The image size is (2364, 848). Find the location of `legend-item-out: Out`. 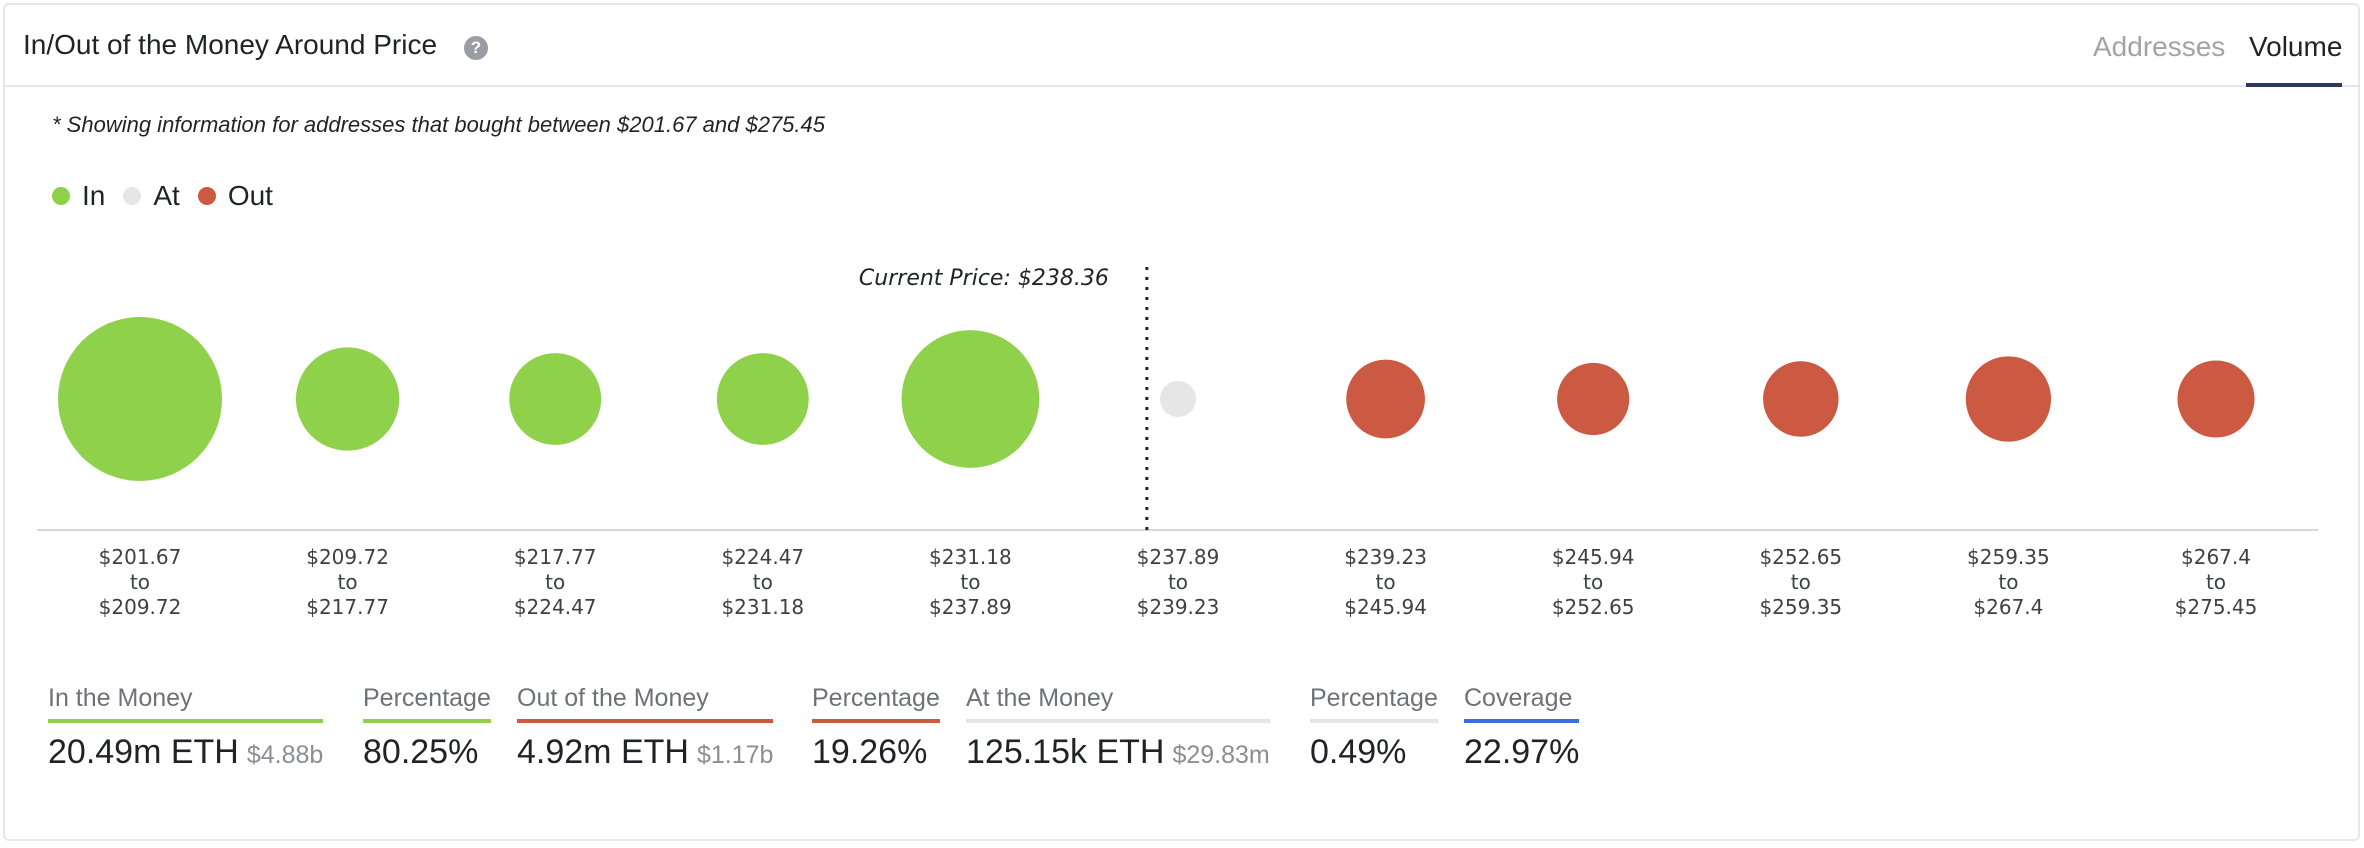

legend-item-out: Out is located at coordinates (235, 196).